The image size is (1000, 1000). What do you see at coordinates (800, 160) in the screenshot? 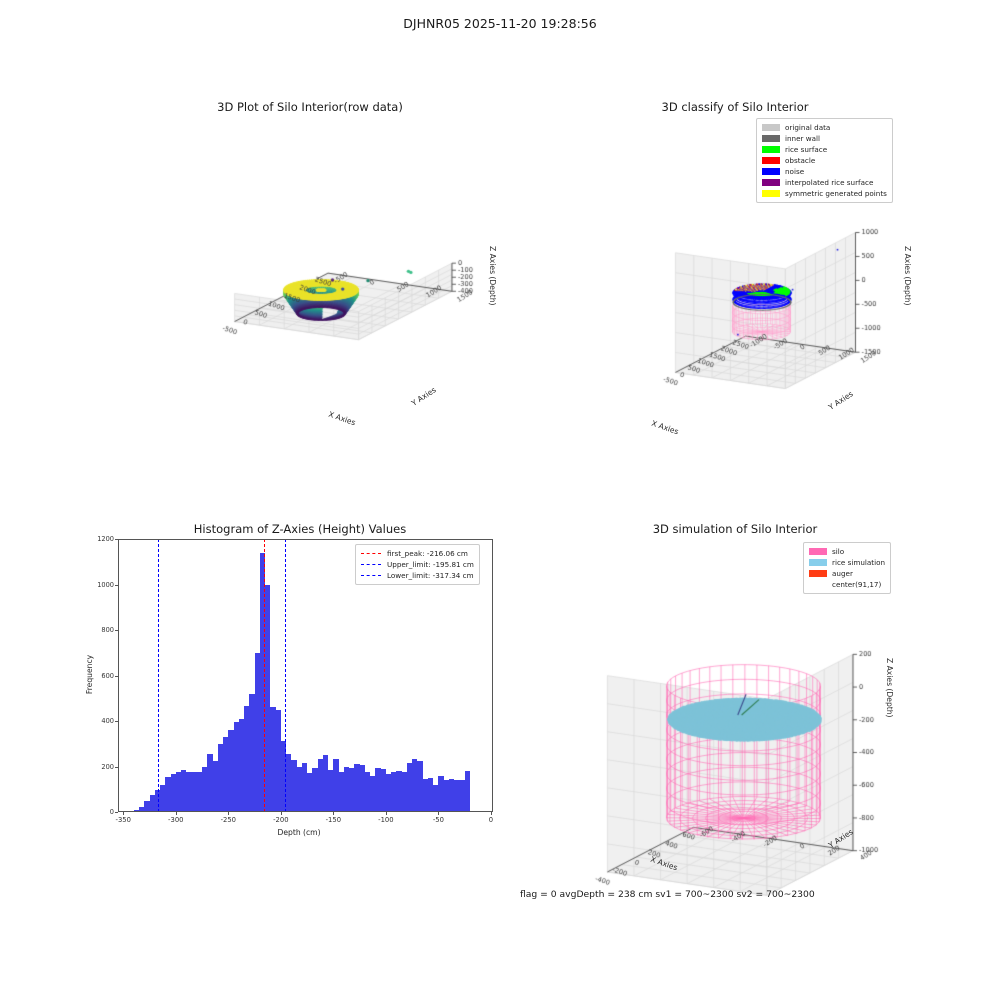
I see `legend-label: obstacle` at bounding box center [800, 160].